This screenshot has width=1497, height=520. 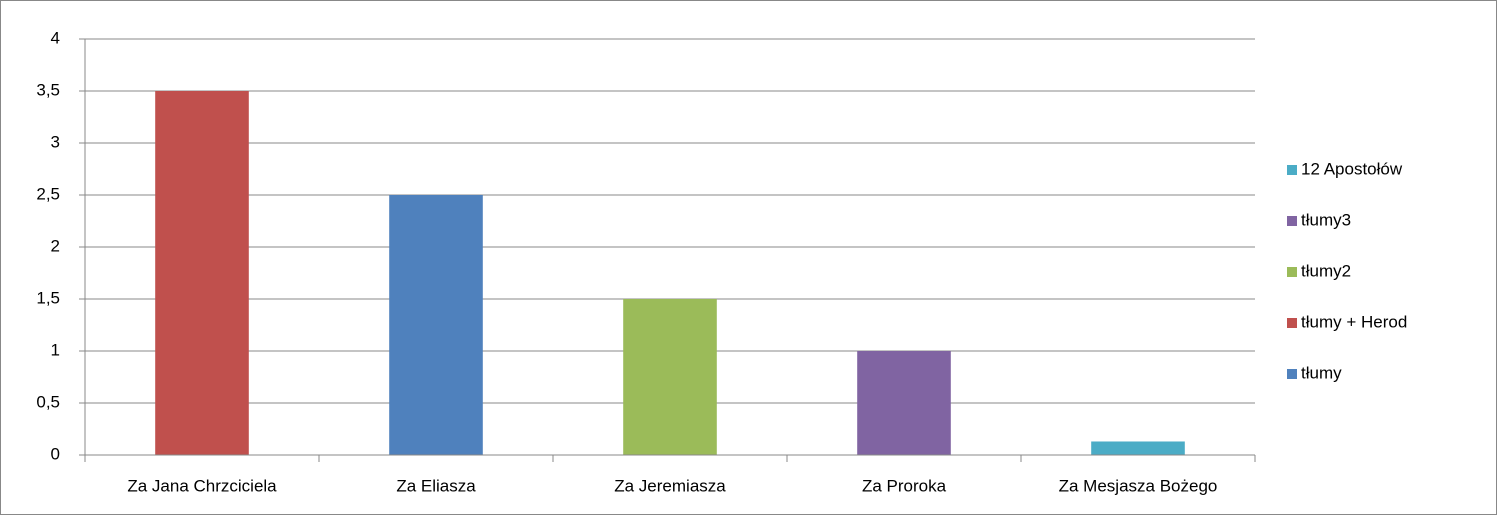 I want to click on x-tick-label: Za Jeremiasza, so click(x=670, y=485).